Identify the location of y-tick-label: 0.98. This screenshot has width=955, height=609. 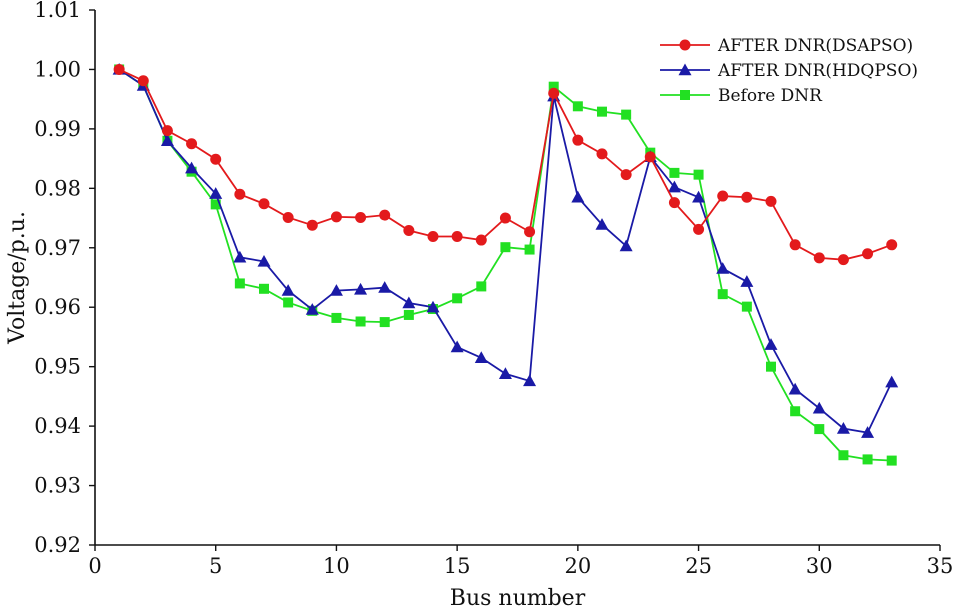
(57, 188).